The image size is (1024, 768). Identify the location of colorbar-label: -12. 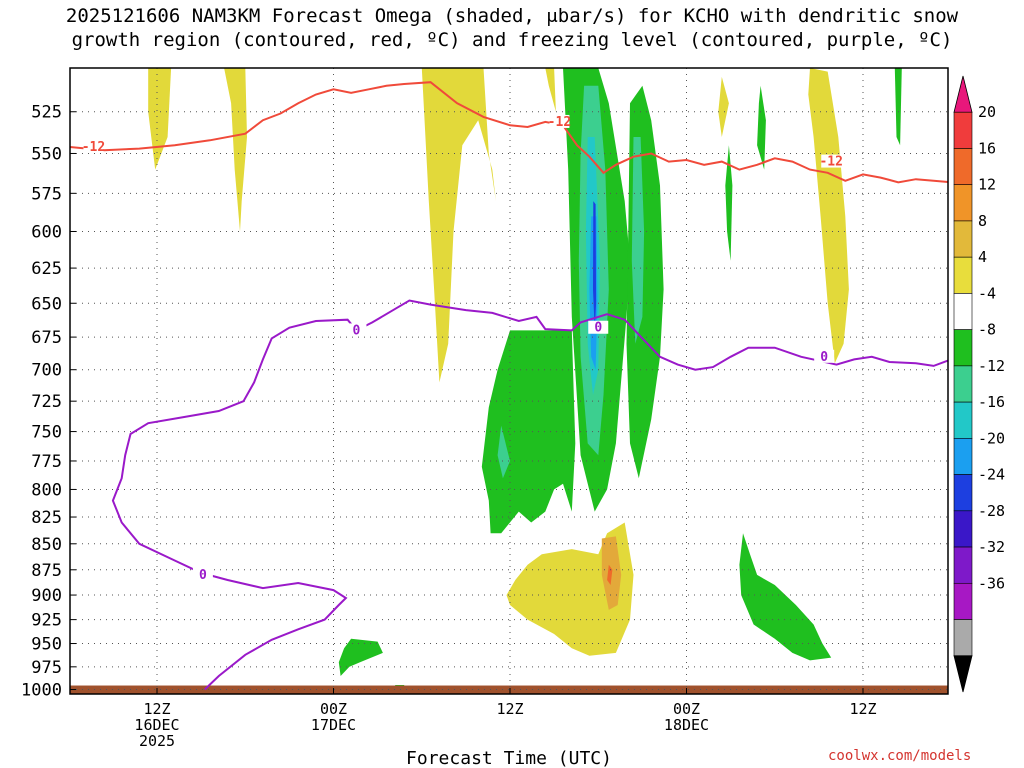
(991, 366).